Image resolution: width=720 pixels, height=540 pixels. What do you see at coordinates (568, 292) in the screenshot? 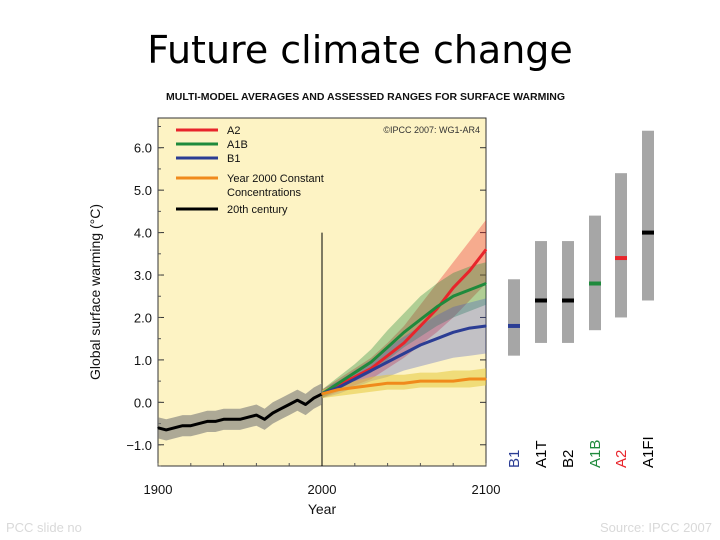
I see `range-bar-b2` at bounding box center [568, 292].